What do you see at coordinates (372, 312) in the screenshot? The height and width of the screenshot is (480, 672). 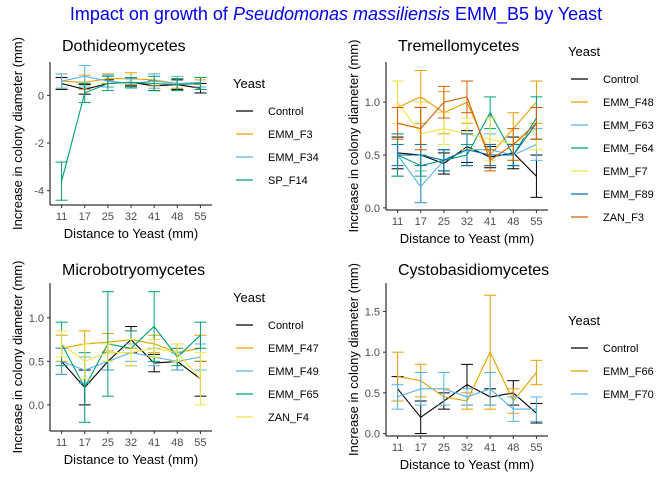 I see `y-tick-label: 1.5` at bounding box center [372, 312].